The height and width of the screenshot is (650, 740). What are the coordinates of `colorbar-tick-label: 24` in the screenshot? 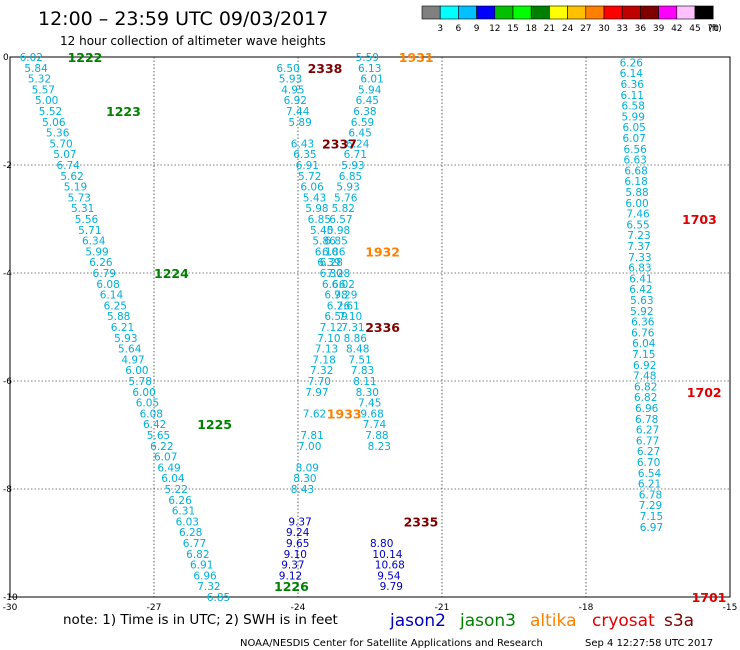 It's located at (568, 29).